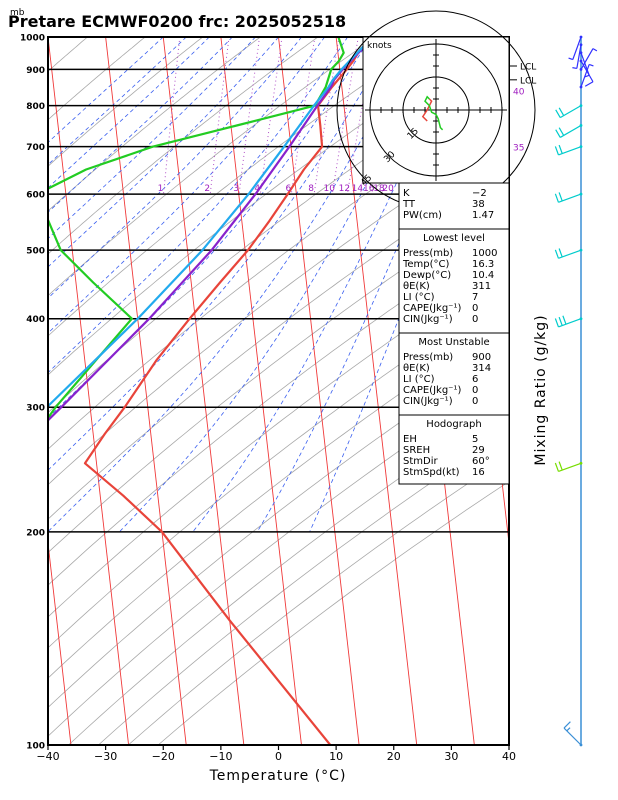 This screenshot has height=800, width=618. I want to click on index-value: 60°, so click(481, 461).